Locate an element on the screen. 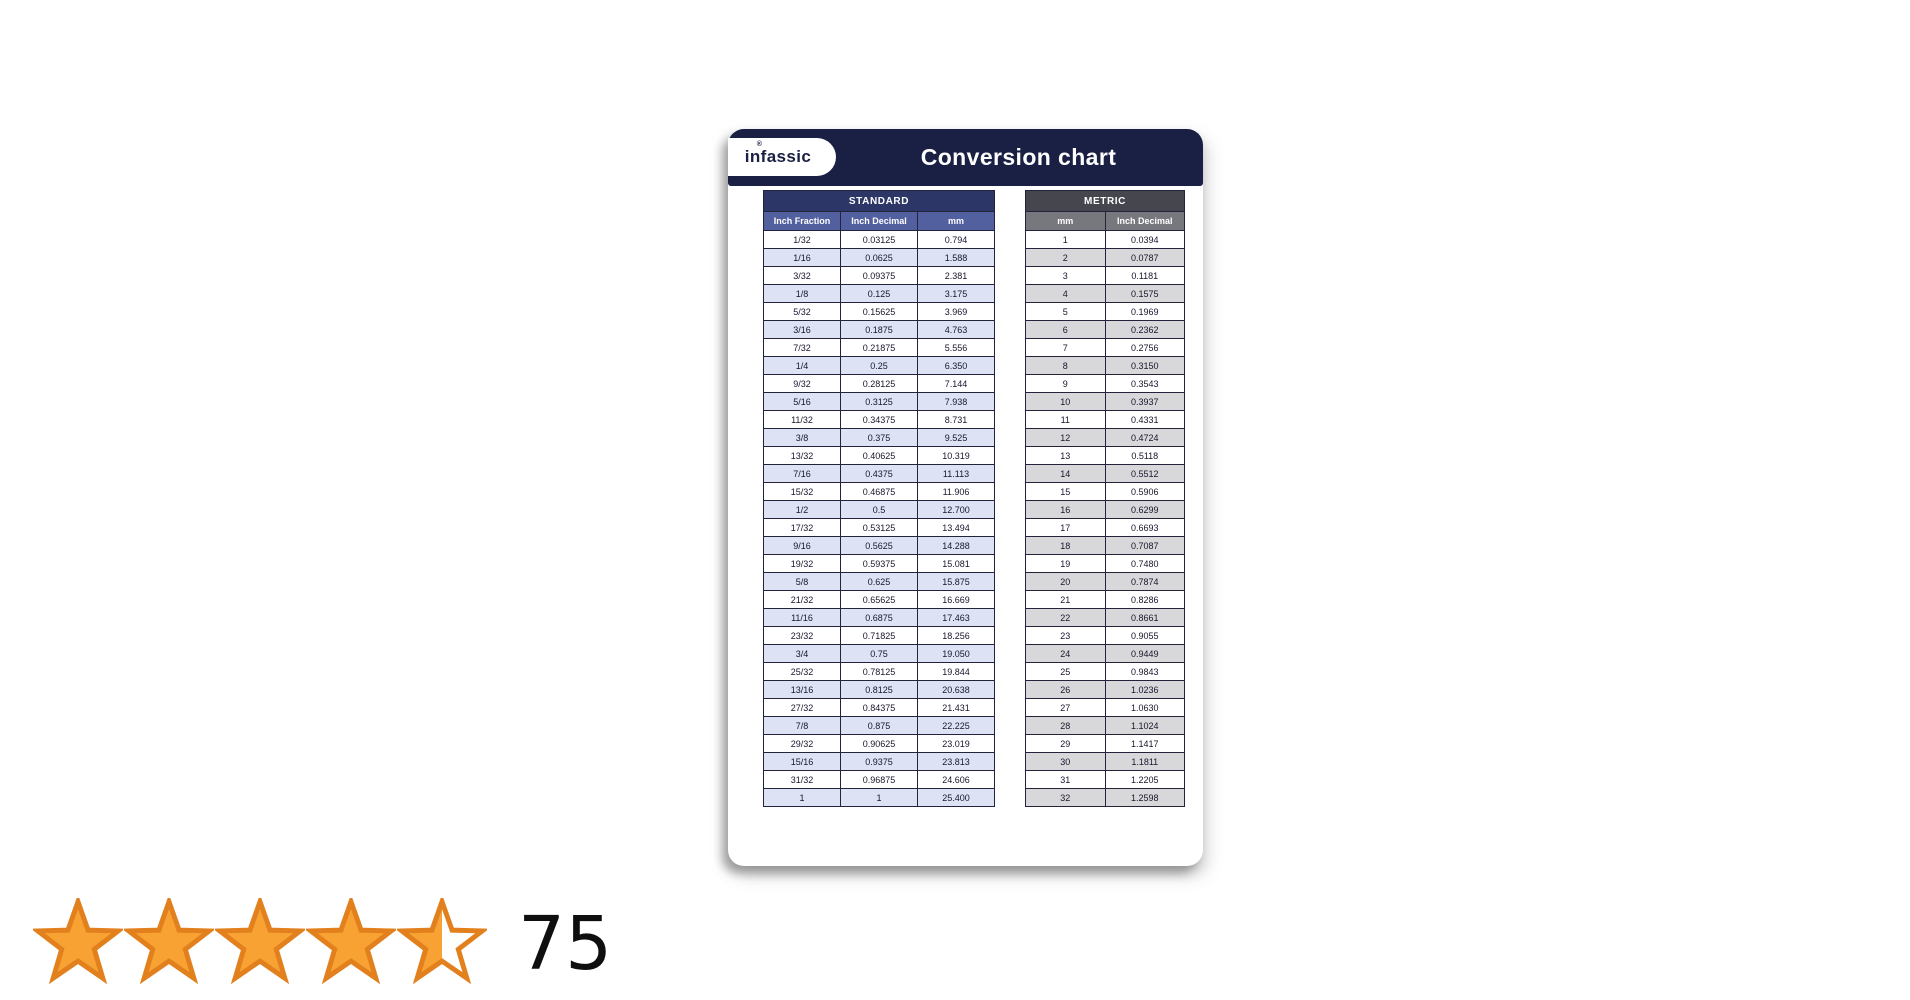 The image size is (1910, 1000). table-cell: 22 is located at coordinates (1065, 617).